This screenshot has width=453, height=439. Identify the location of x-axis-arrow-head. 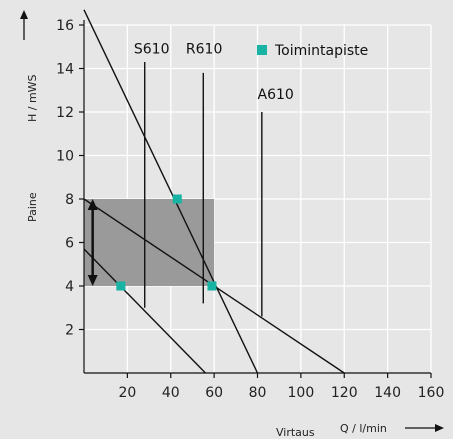
(439, 428).